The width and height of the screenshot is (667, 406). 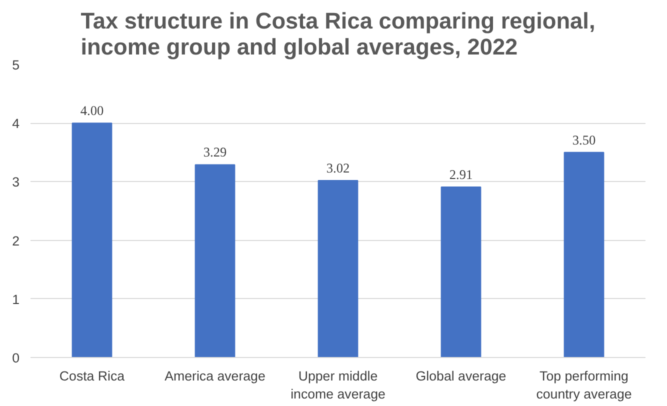 What do you see at coordinates (461, 174) in the screenshot?
I see `data-label: 2.91` at bounding box center [461, 174].